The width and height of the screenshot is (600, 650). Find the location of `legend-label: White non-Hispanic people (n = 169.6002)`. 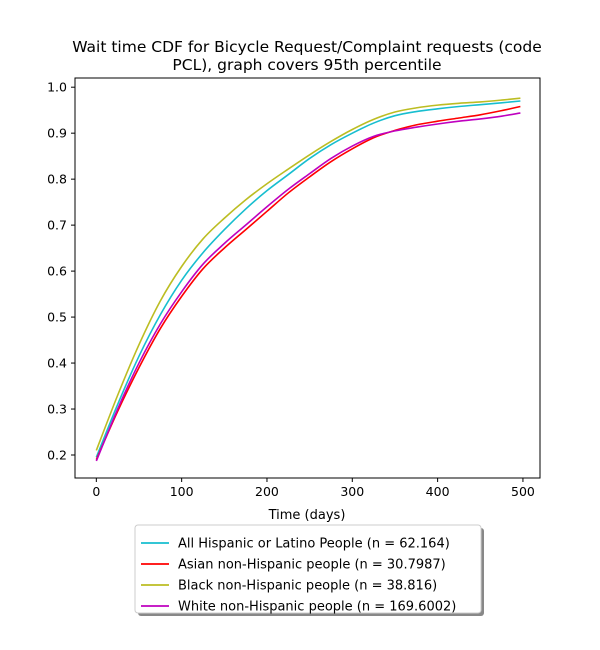

legend-label: White non-Hispanic people (n = 169.6002) is located at coordinates (317, 607).